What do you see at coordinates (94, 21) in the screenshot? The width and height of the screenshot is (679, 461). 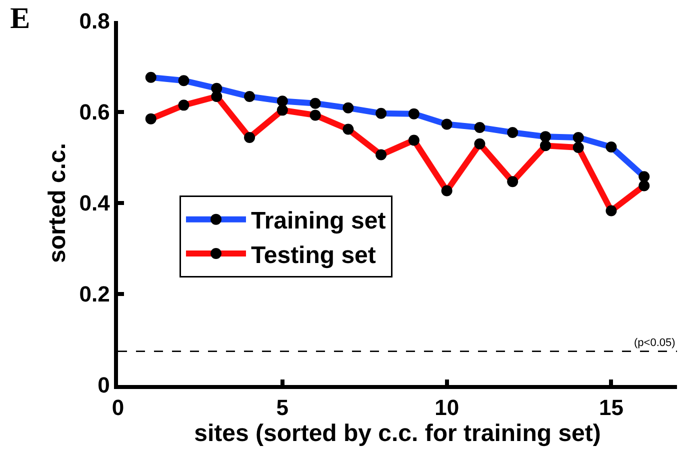 I see `y-tick-label: 0.8` at bounding box center [94, 21].